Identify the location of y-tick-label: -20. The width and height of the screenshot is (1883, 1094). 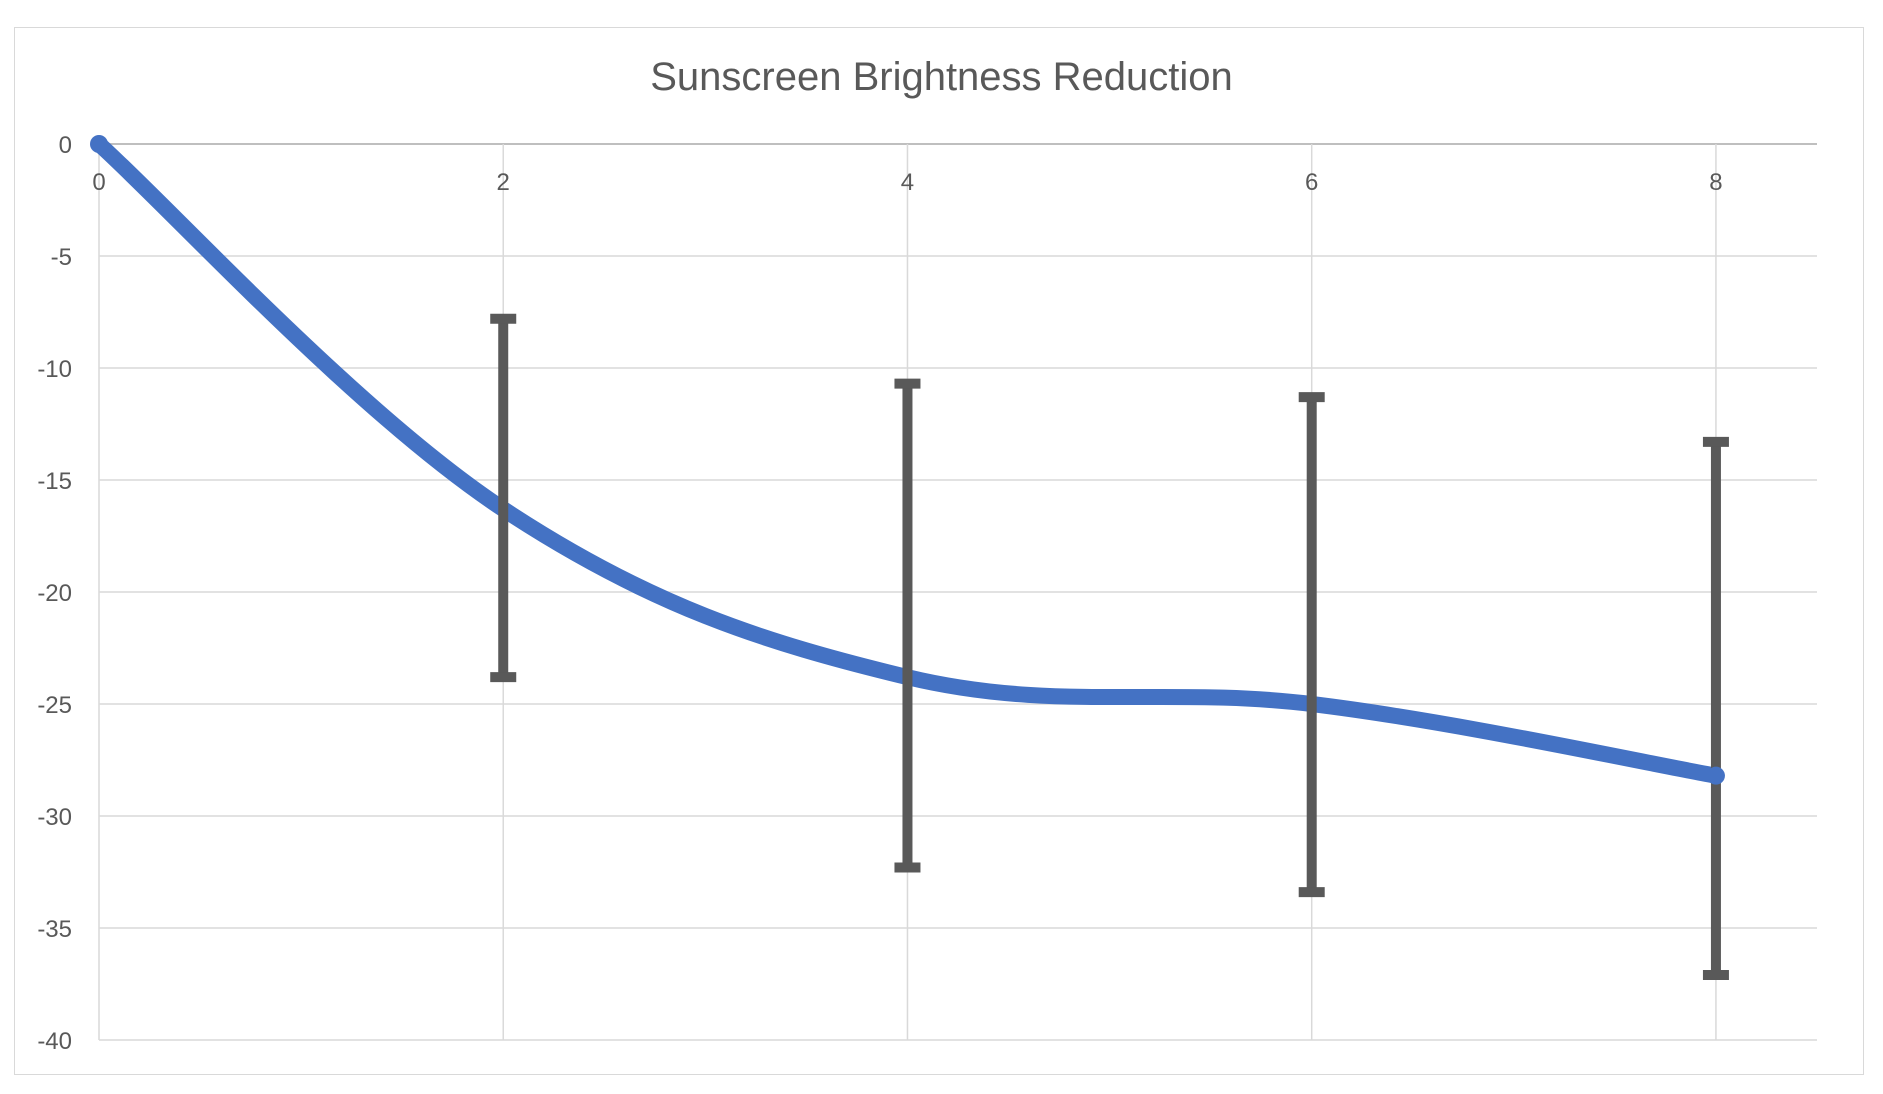
(54, 593).